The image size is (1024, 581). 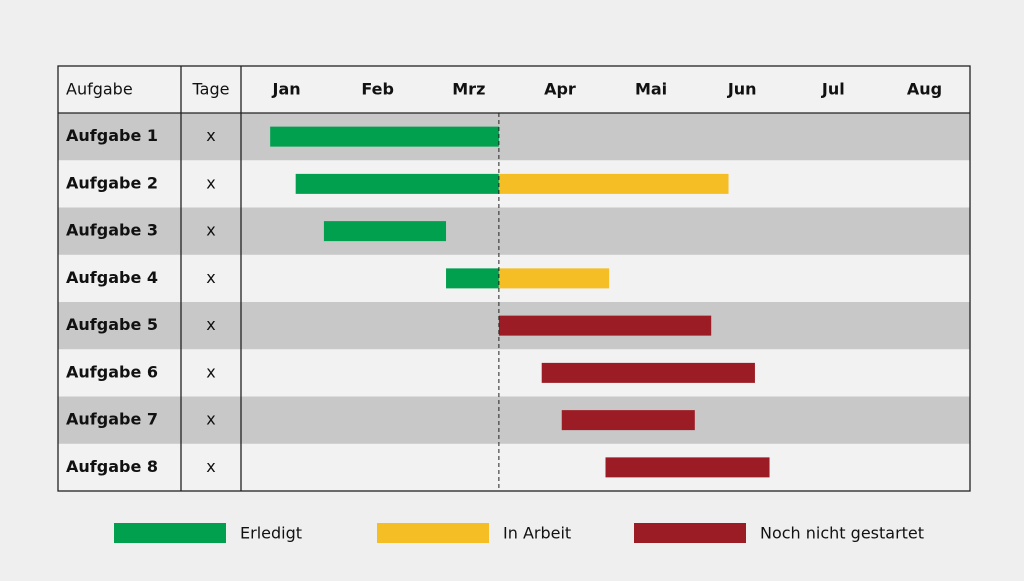 I want to click on month-label: Jun, so click(x=742, y=89).